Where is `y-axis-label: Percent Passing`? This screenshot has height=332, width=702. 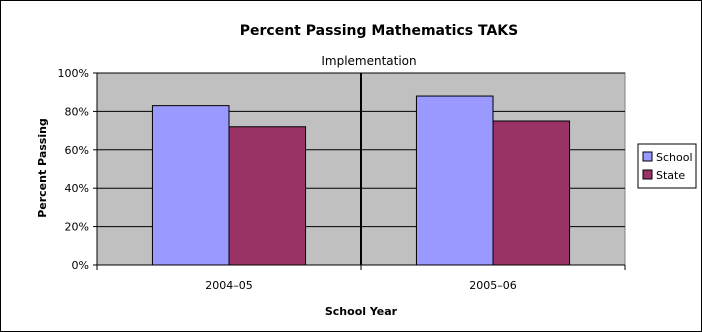
y-axis-label: Percent Passing is located at coordinates (42, 168).